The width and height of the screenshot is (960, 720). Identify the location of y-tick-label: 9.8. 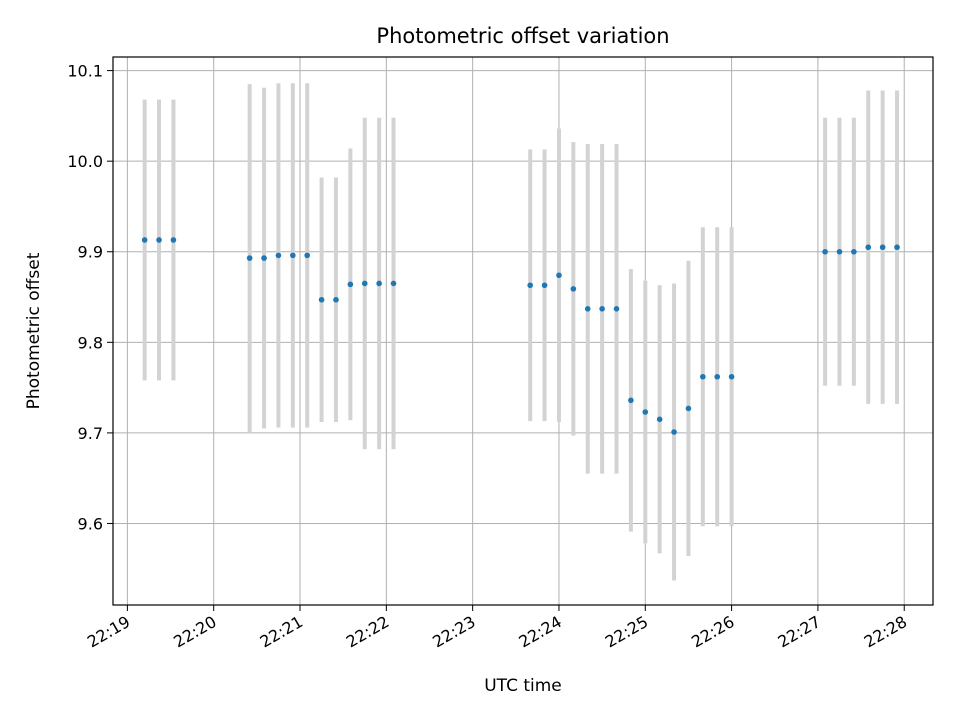
(90, 342).